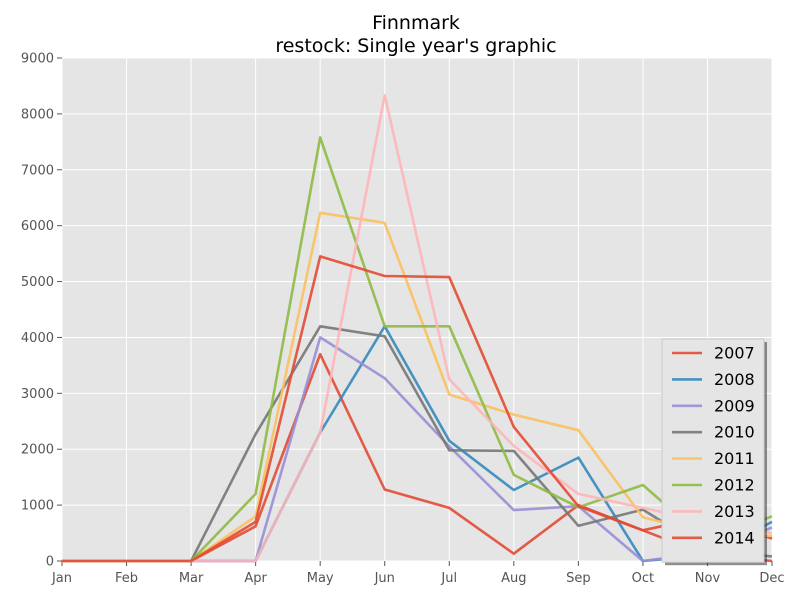 The width and height of the screenshot is (800, 600). What do you see at coordinates (126, 578) in the screenshot?
I see `x-tick-label: Feb` at bounding box center [126, 578].